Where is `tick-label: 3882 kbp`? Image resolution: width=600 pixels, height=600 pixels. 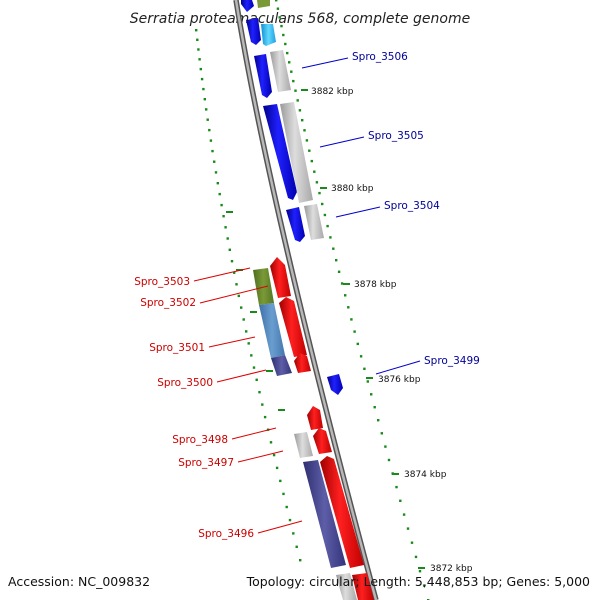 tick-label: 3882 kbp is located at coordinates (332, 92).